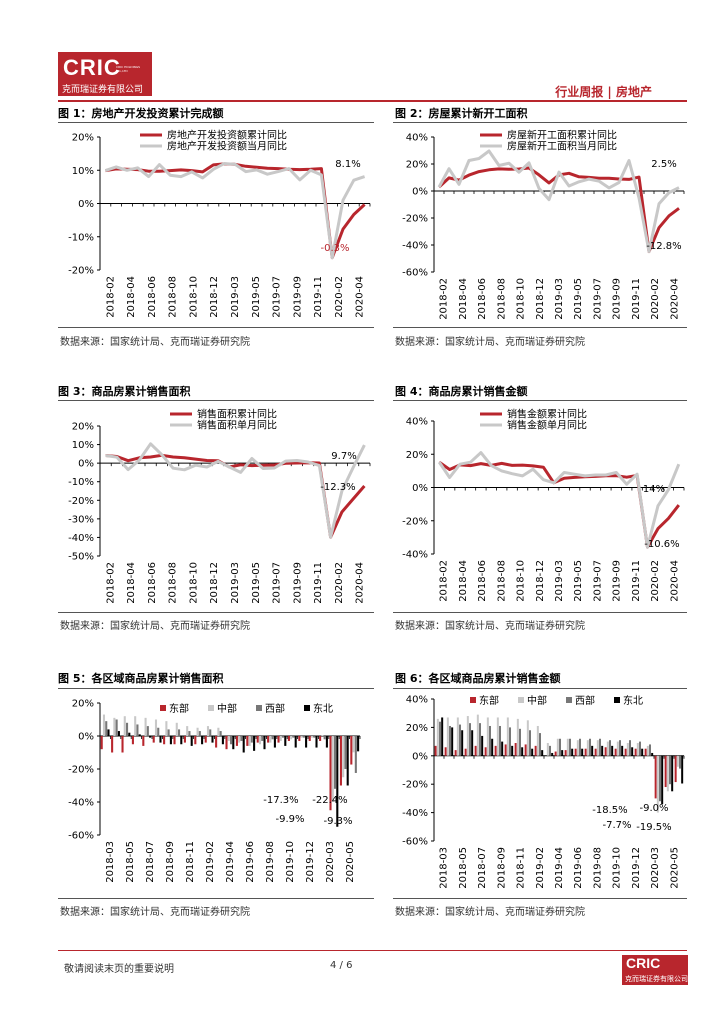  I want to click on x-tick-label: 2019-09, so click(297, 297).